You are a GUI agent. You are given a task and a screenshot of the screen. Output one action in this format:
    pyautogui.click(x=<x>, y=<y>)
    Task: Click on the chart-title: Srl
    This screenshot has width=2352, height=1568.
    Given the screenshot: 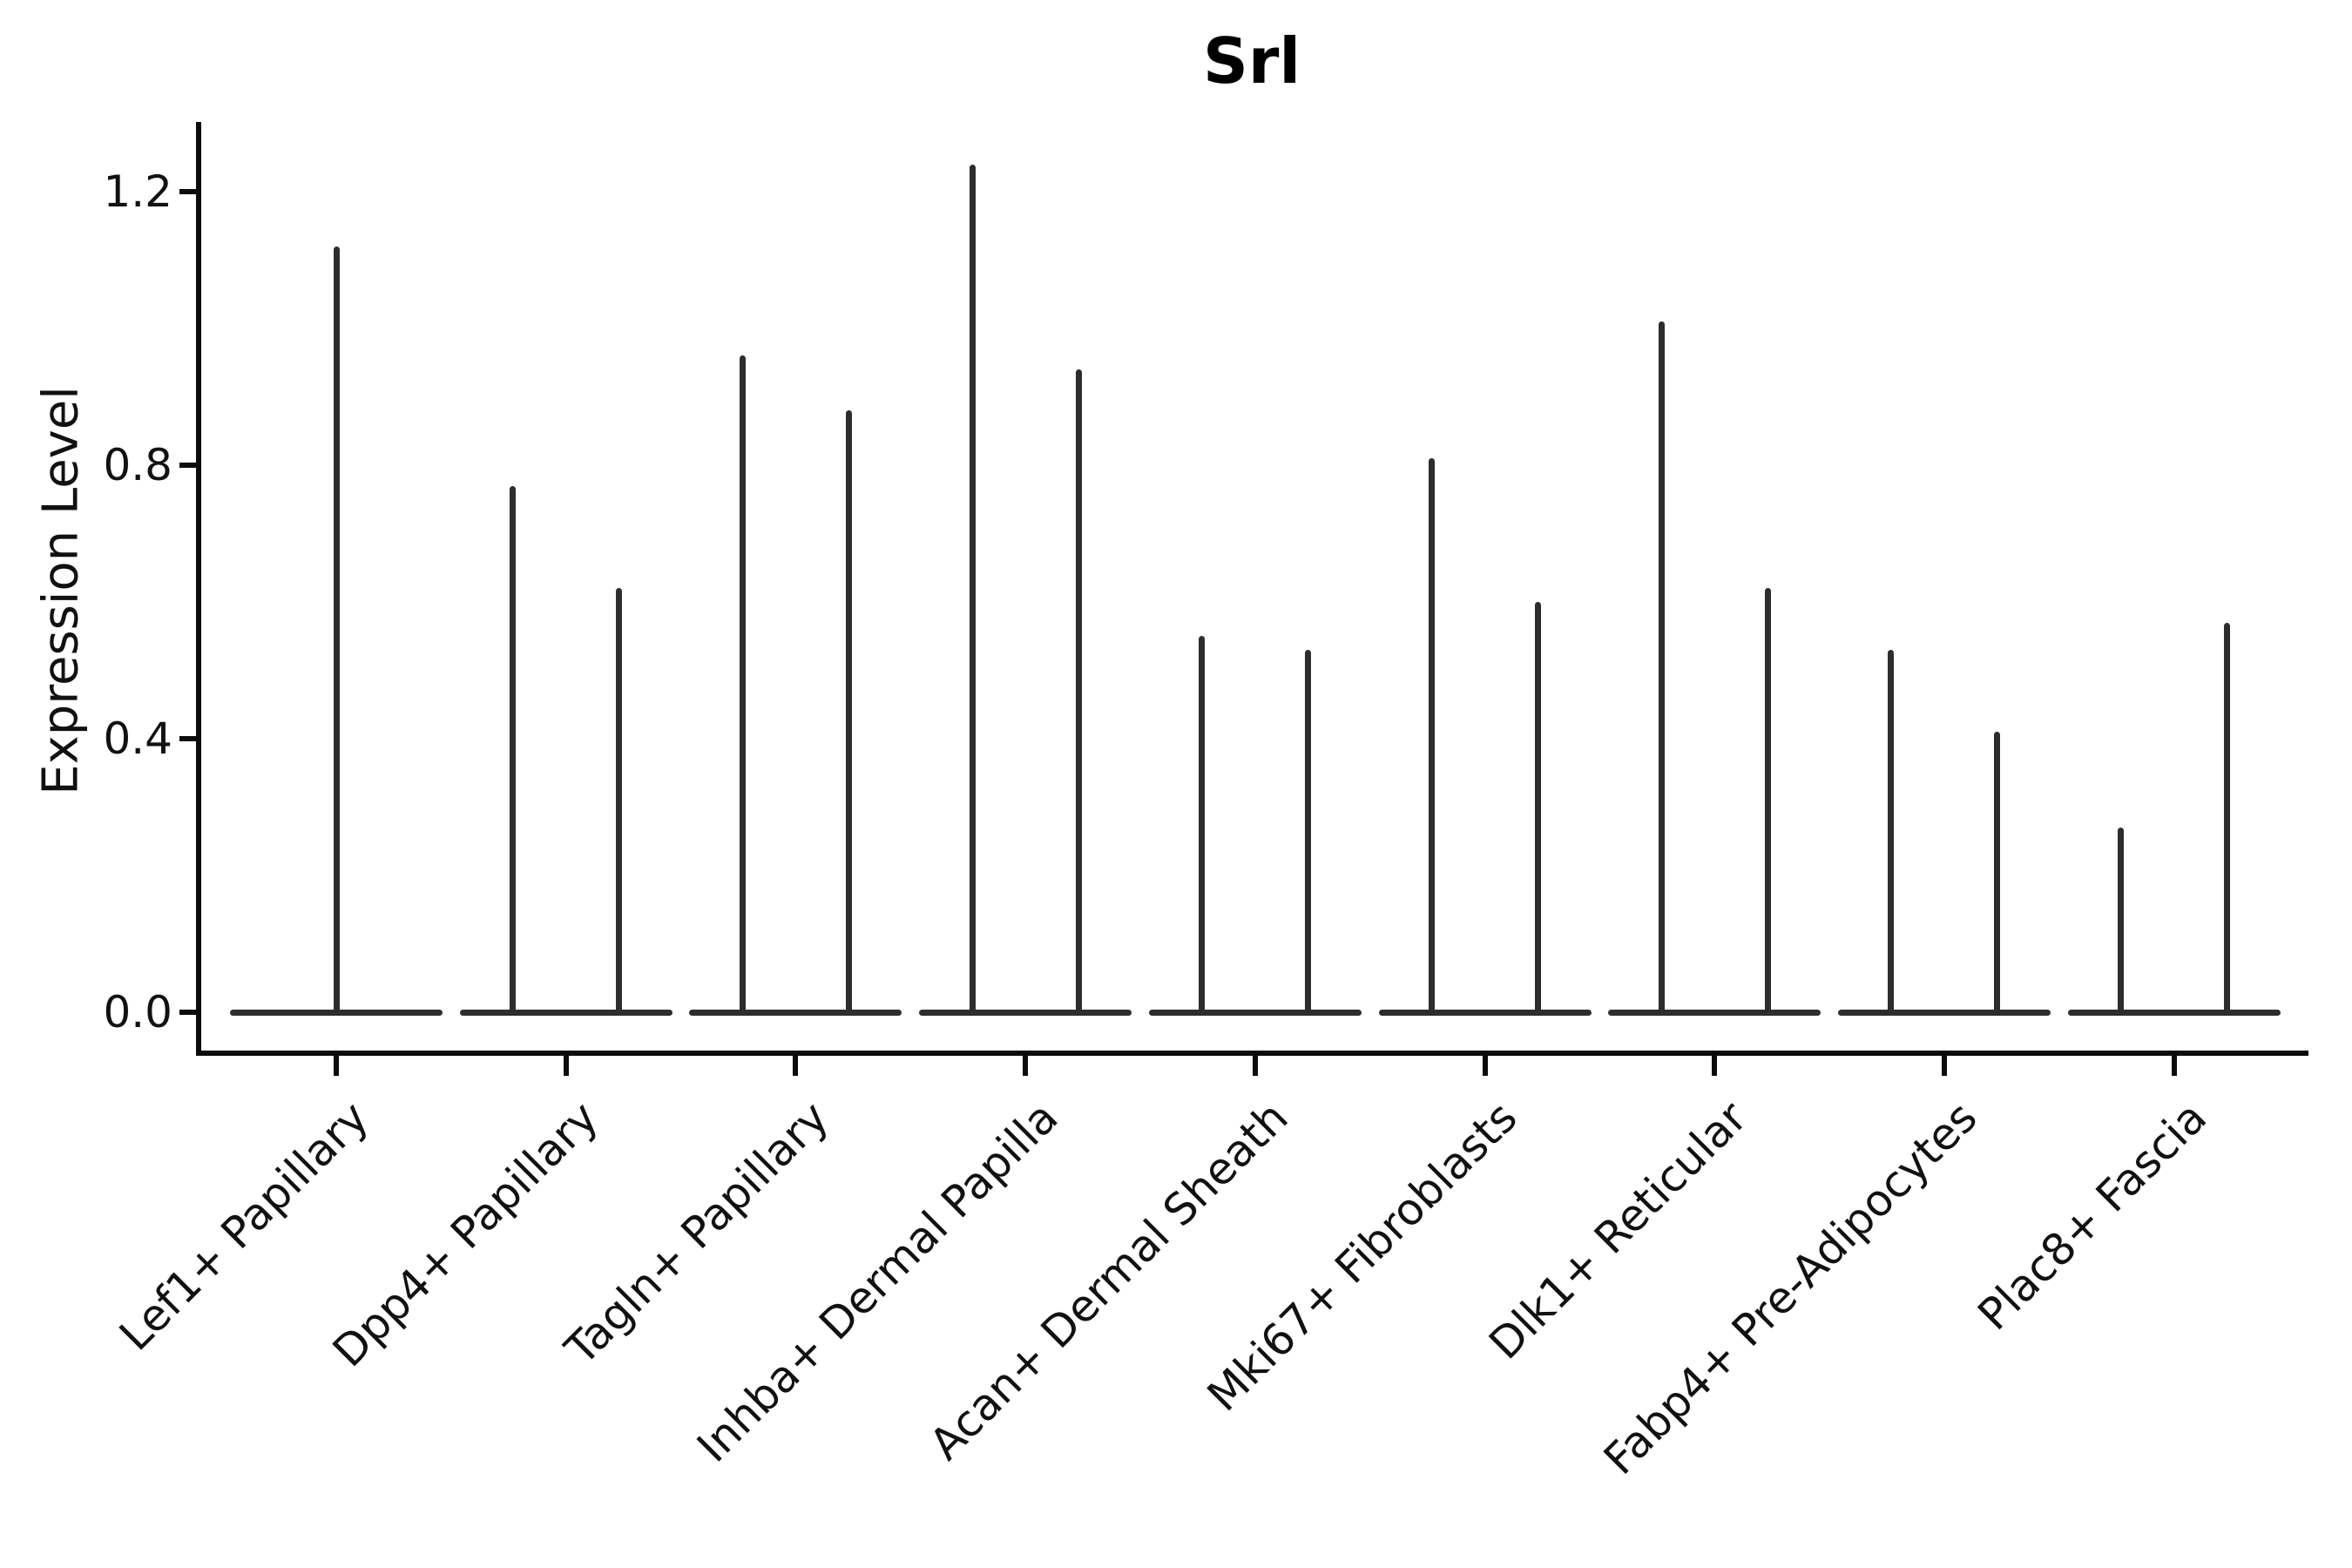 What is the action you would take?
    pyautogui.click(x=1251, y=61)
    